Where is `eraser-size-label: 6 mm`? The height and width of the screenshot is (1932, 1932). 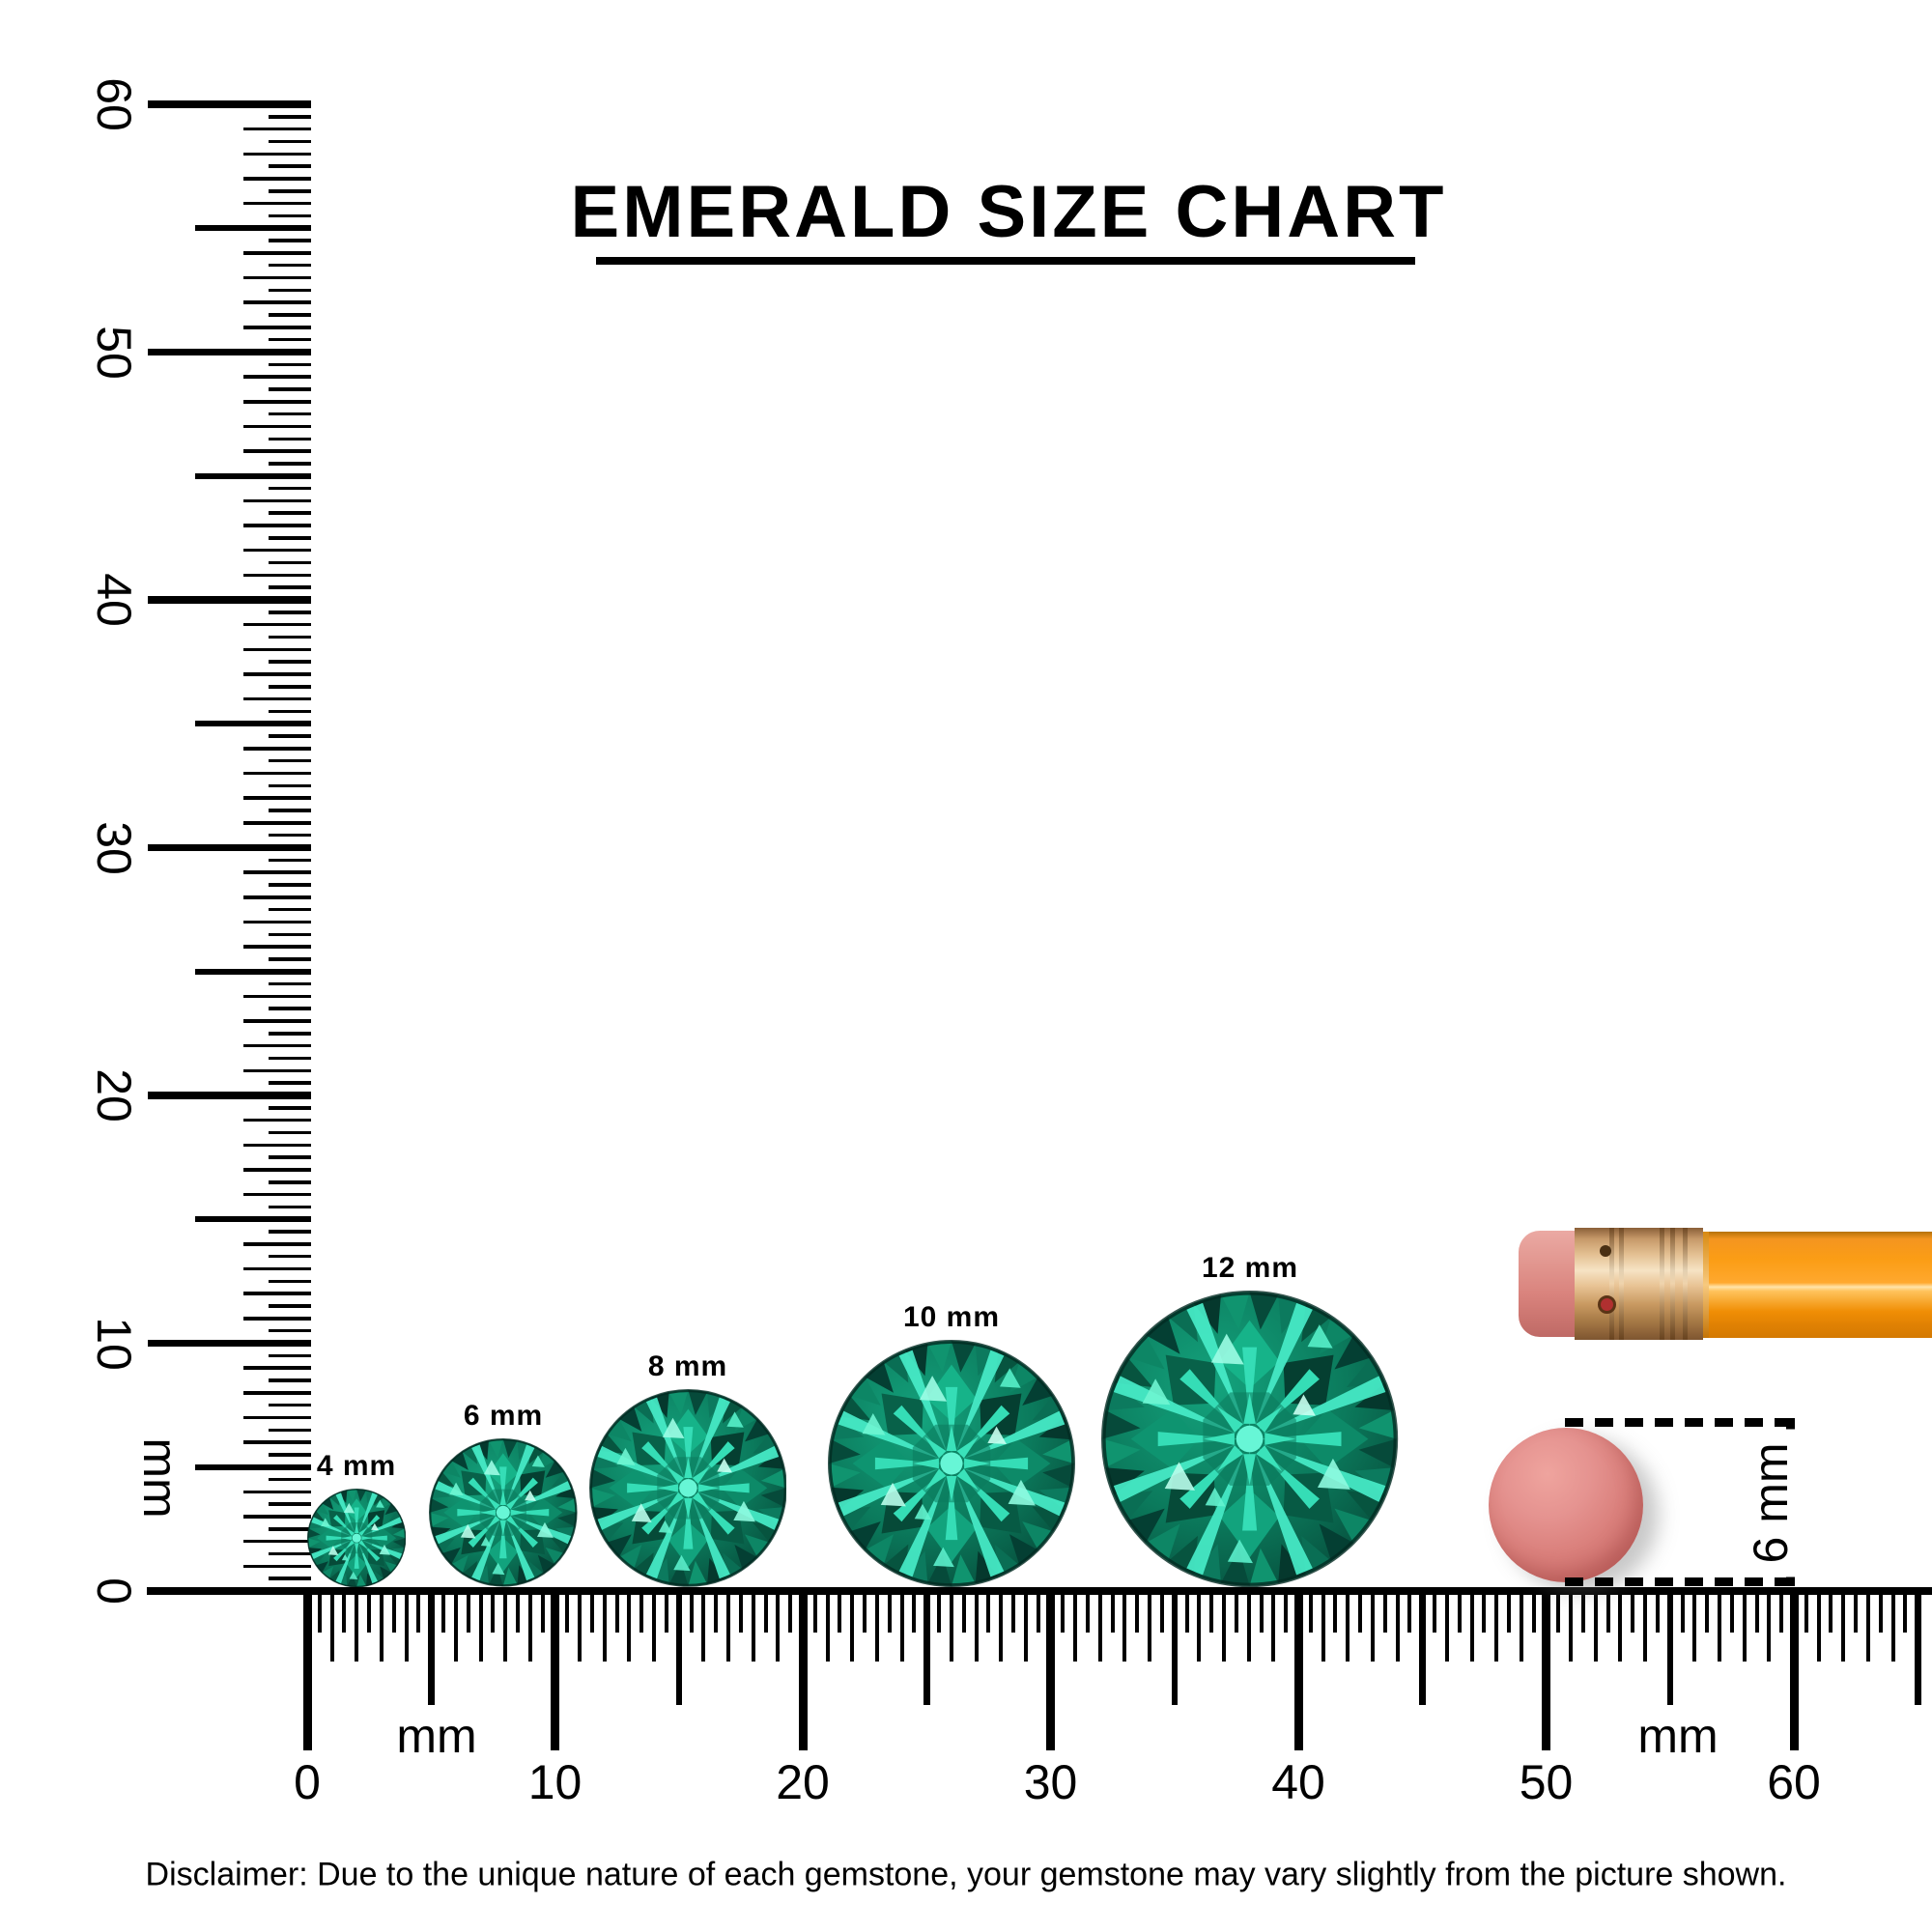 eraser-size-label: 6 mm is located at coordinates (1771, 1503).